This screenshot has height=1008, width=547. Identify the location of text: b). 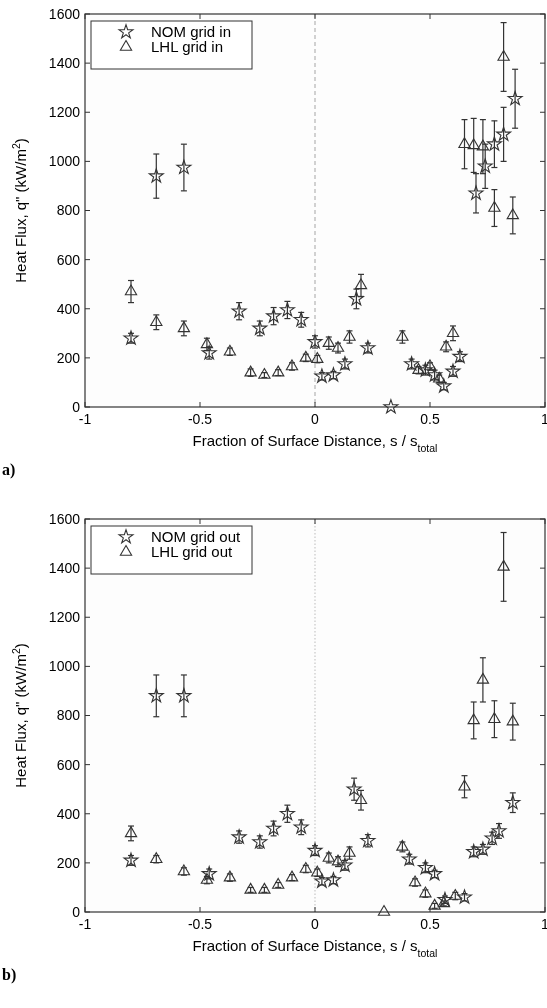
(9, 975).